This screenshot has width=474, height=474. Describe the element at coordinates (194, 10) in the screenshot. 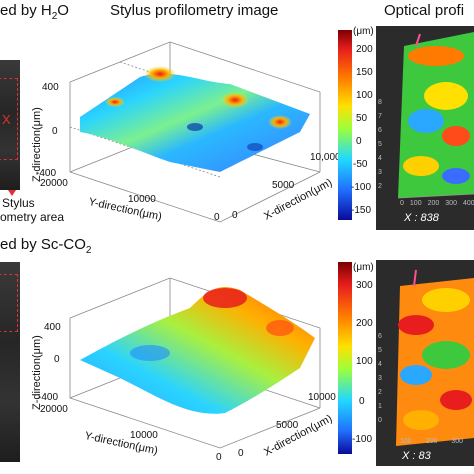

I see `row1-center-title: Stylus profilometry image` at that location.